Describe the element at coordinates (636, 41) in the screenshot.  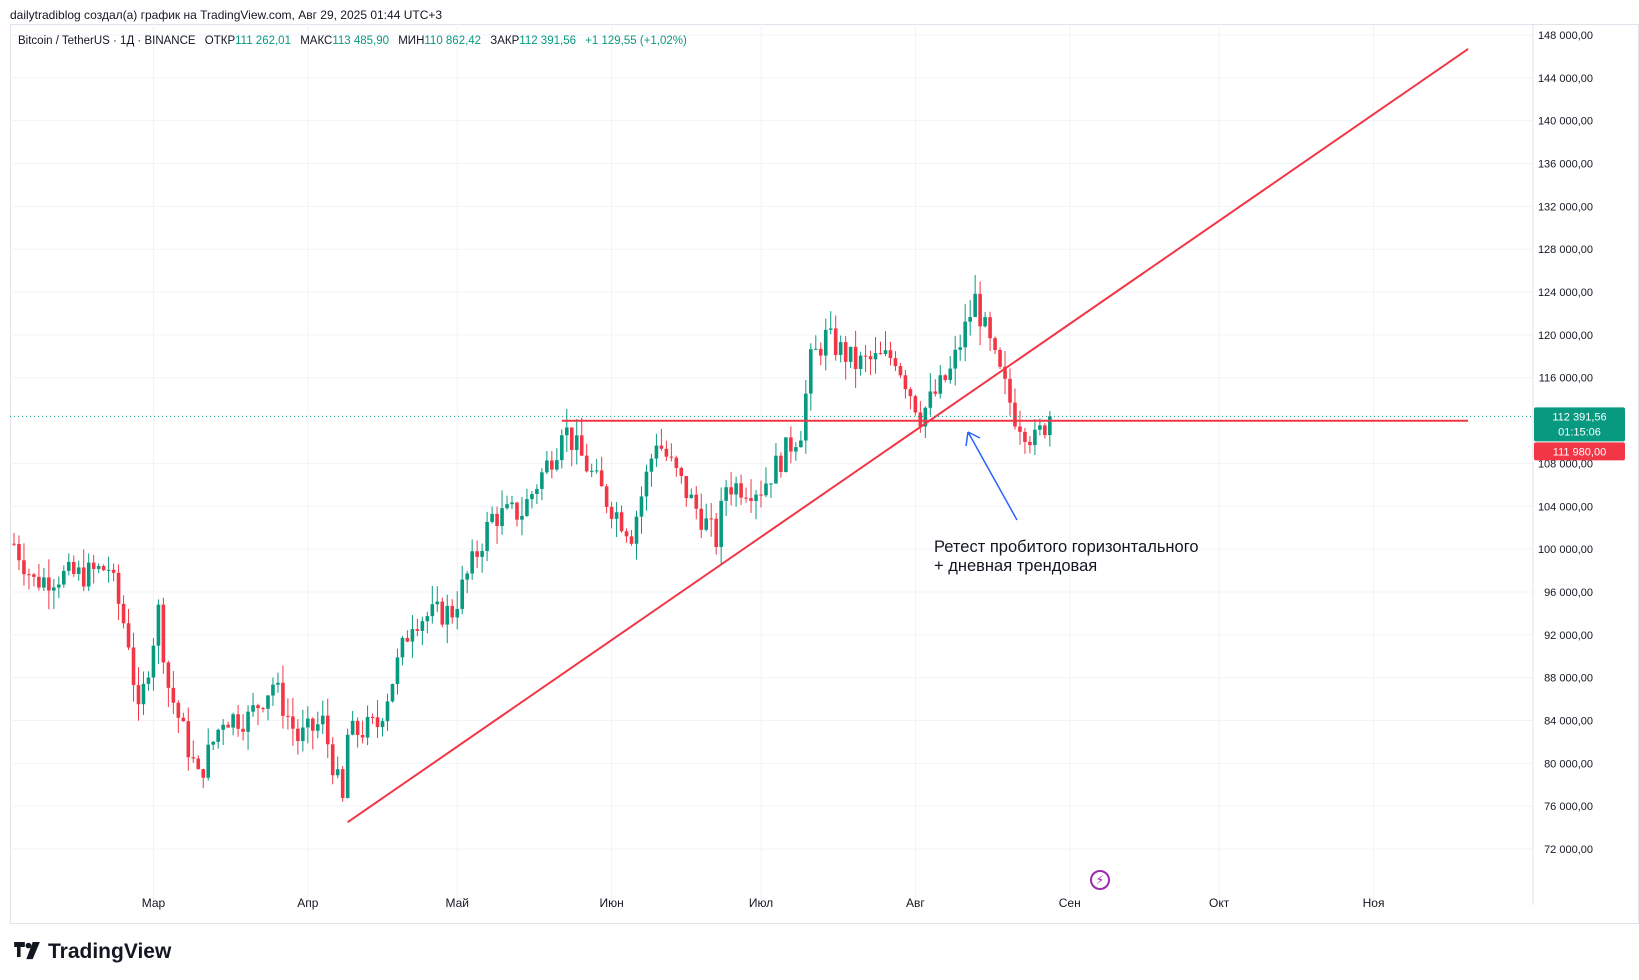
I see `legend-change: +1 129,55 (+1,02%)` at that location.